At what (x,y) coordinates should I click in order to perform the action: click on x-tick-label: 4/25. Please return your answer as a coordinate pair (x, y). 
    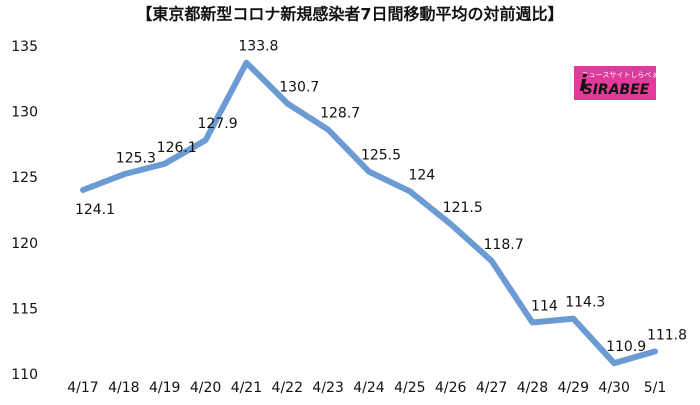
    Looking at the image, I should click on (409, 388).